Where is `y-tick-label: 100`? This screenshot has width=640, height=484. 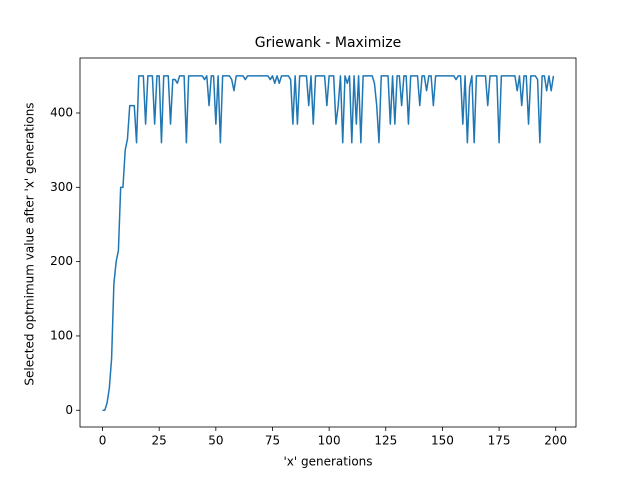
y-tick-label: 100 is located at coordinates (61, 335).